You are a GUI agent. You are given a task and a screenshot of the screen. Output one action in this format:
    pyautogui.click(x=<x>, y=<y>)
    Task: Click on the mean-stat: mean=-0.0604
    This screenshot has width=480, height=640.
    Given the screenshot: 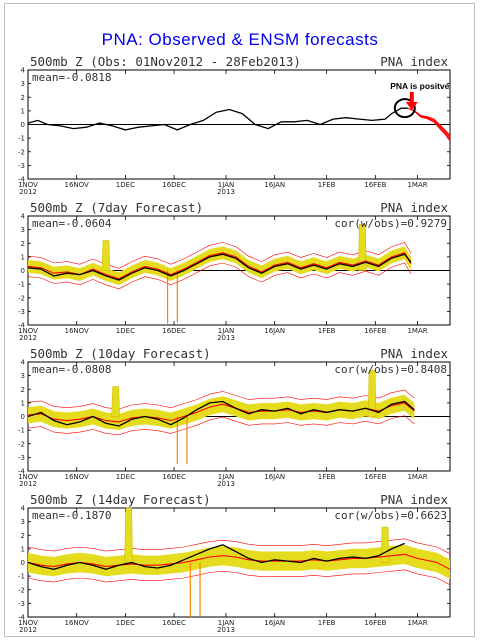 What is the action you would take?
    pyautogui.click(x=72, y=223)
    